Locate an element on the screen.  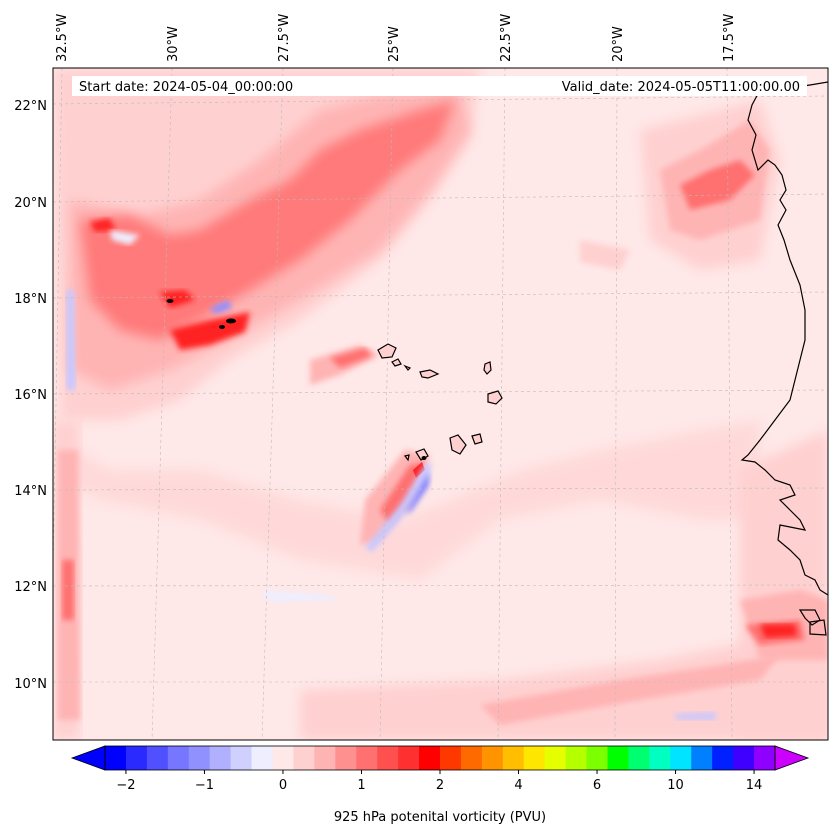
island-santiago is located at coordinates (458, 444).